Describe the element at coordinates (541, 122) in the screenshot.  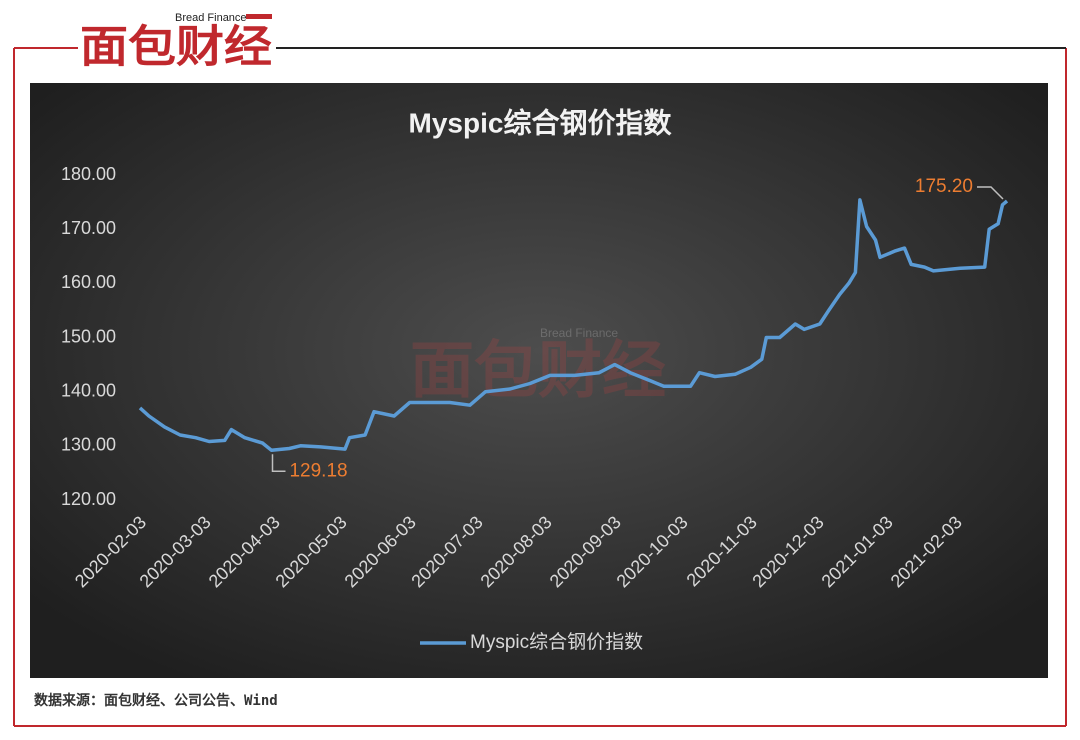
I see `chart-title: Myspic综合钢价指数` at that location.